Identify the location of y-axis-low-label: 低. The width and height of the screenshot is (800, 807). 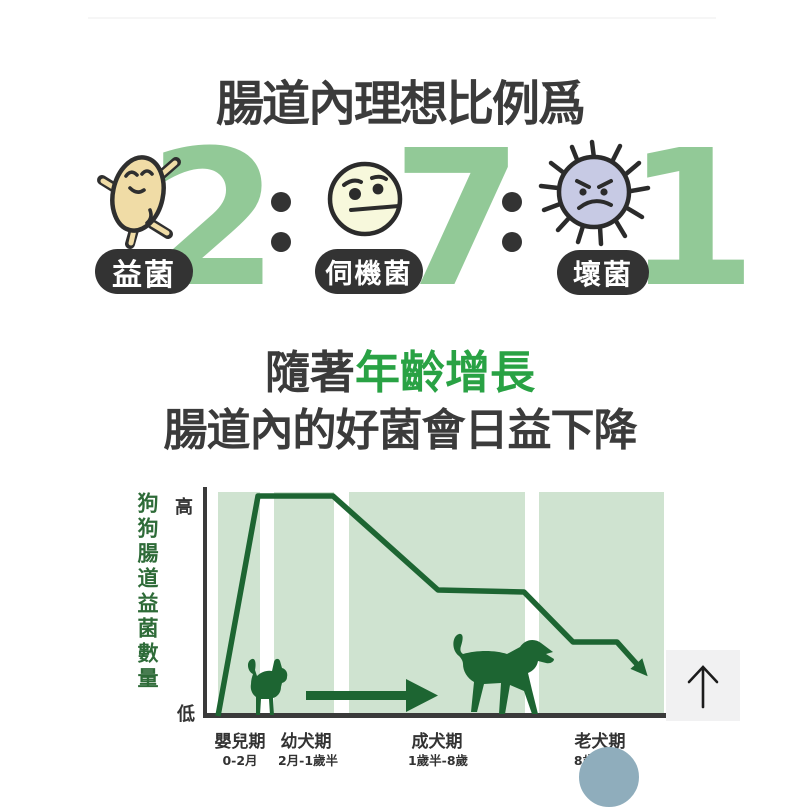
(186, 714).